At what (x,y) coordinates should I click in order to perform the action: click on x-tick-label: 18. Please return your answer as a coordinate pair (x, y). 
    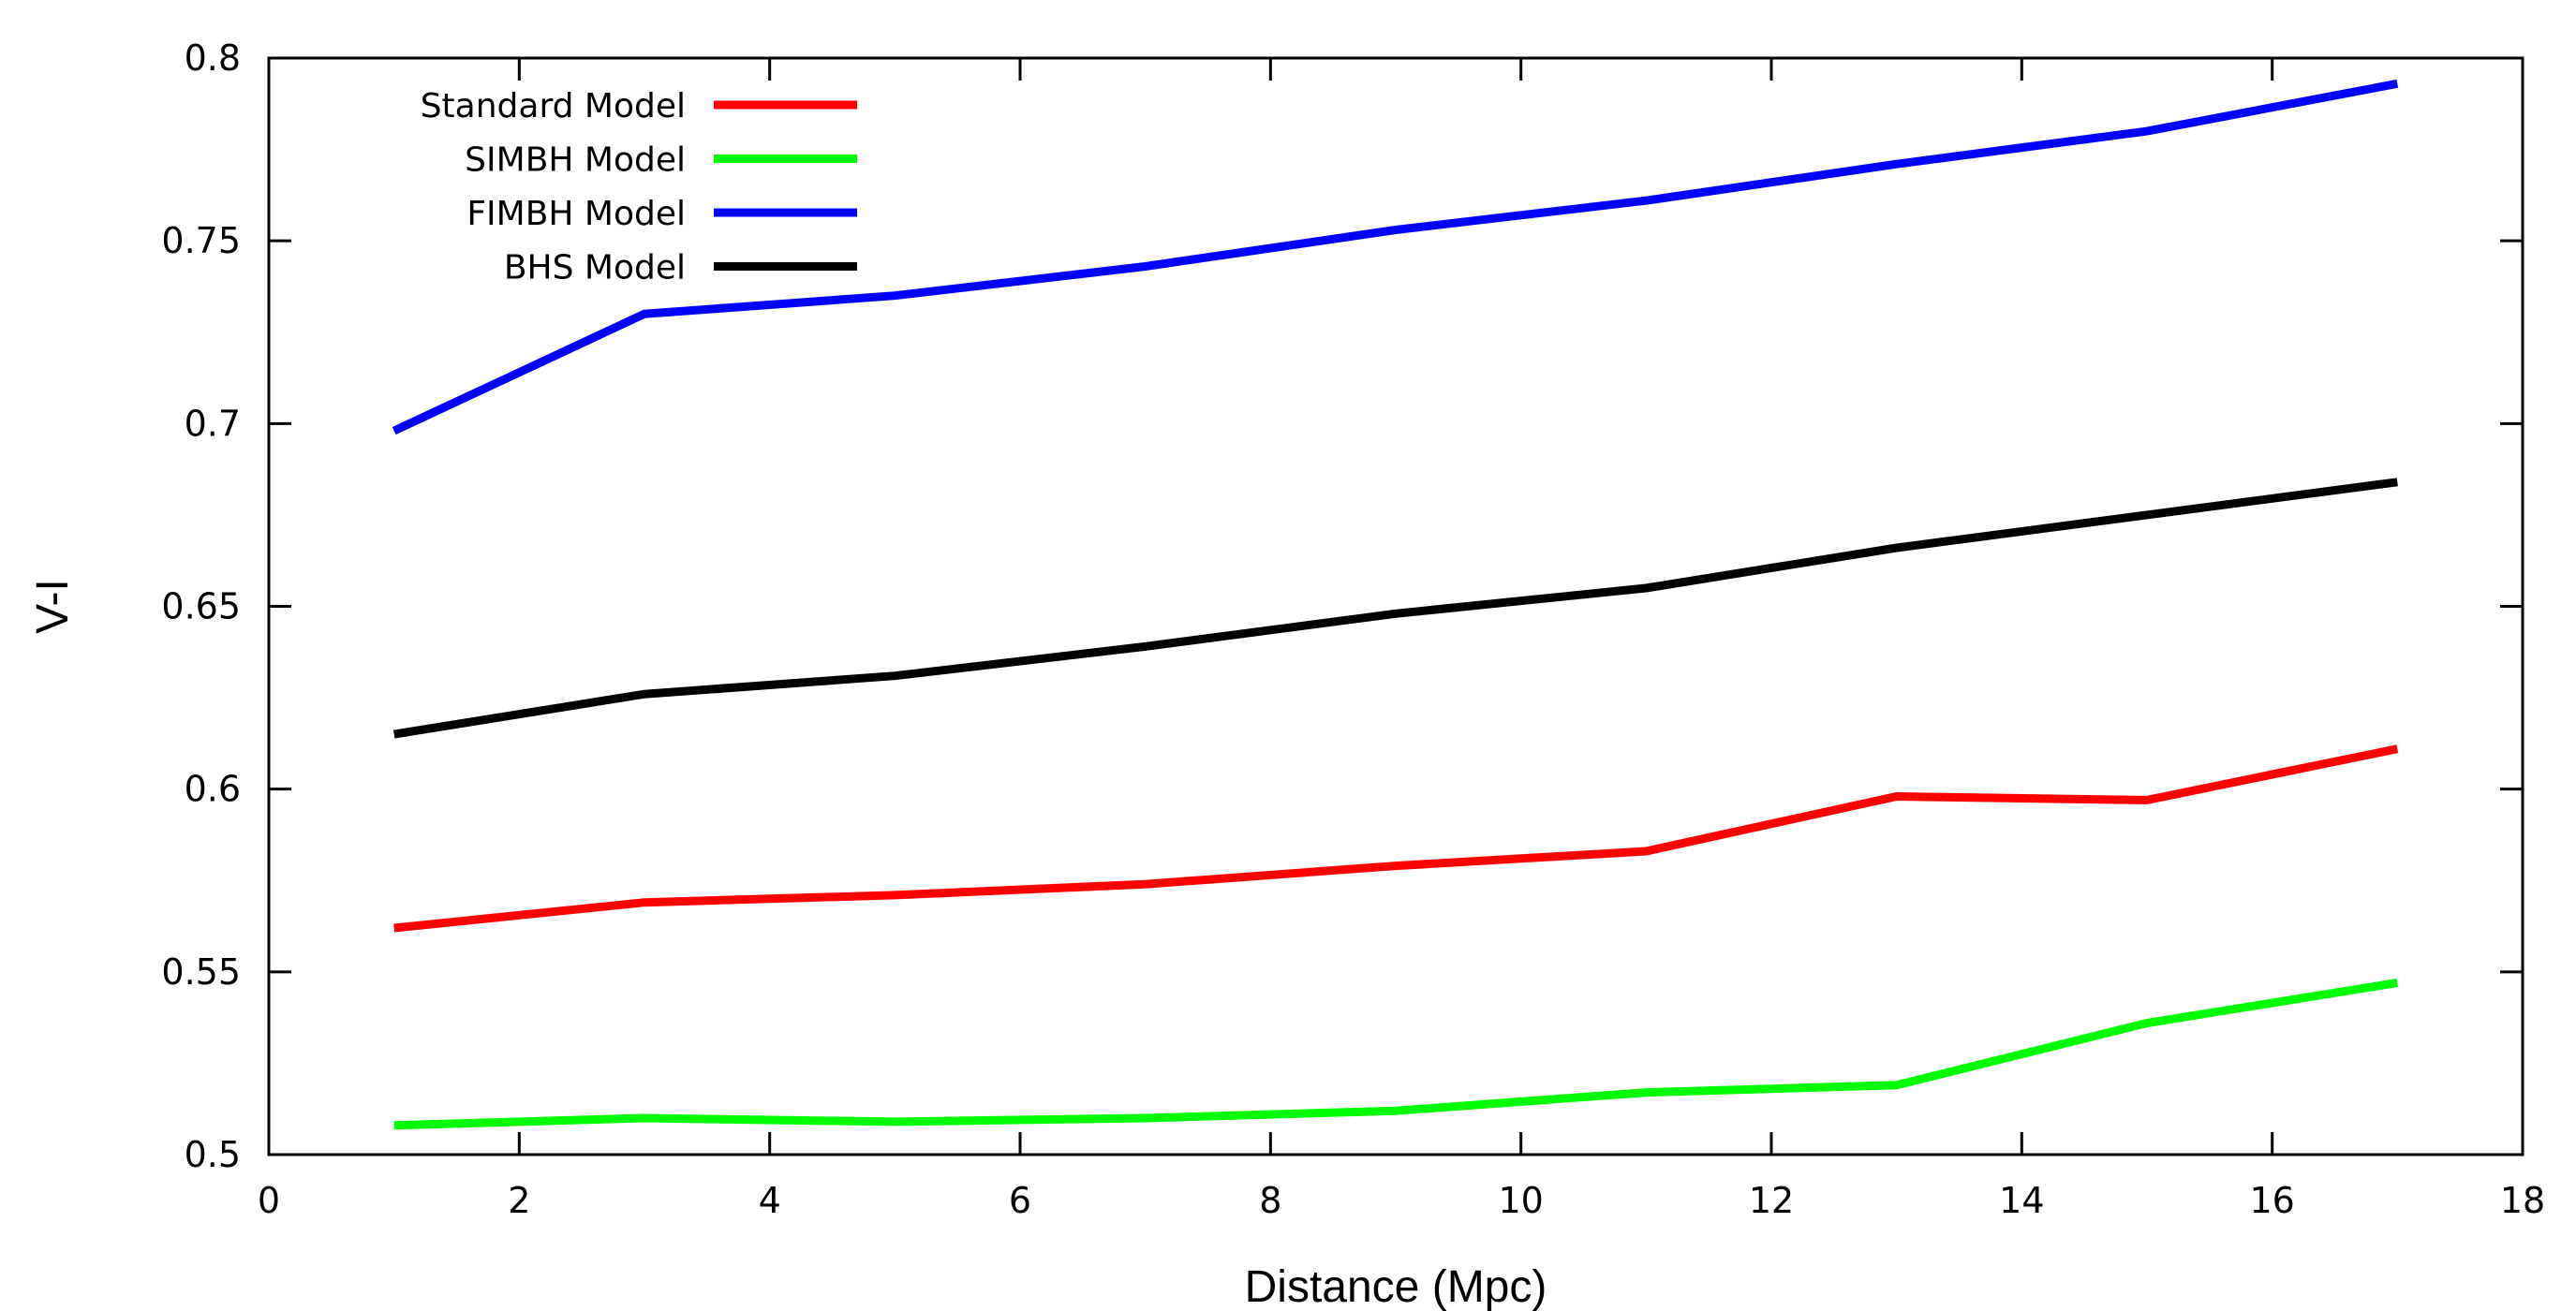
    Looking at the image, I should click on (2522, 1200).